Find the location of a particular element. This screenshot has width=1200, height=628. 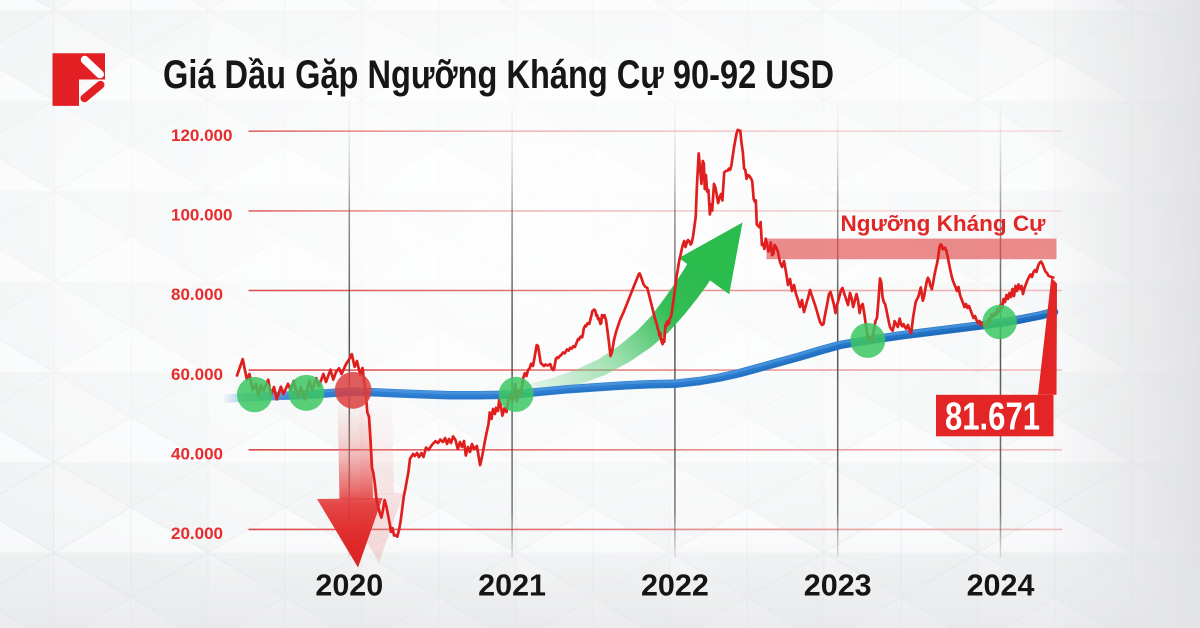

svg-text: 2020 is located at coordinates (349, 586).